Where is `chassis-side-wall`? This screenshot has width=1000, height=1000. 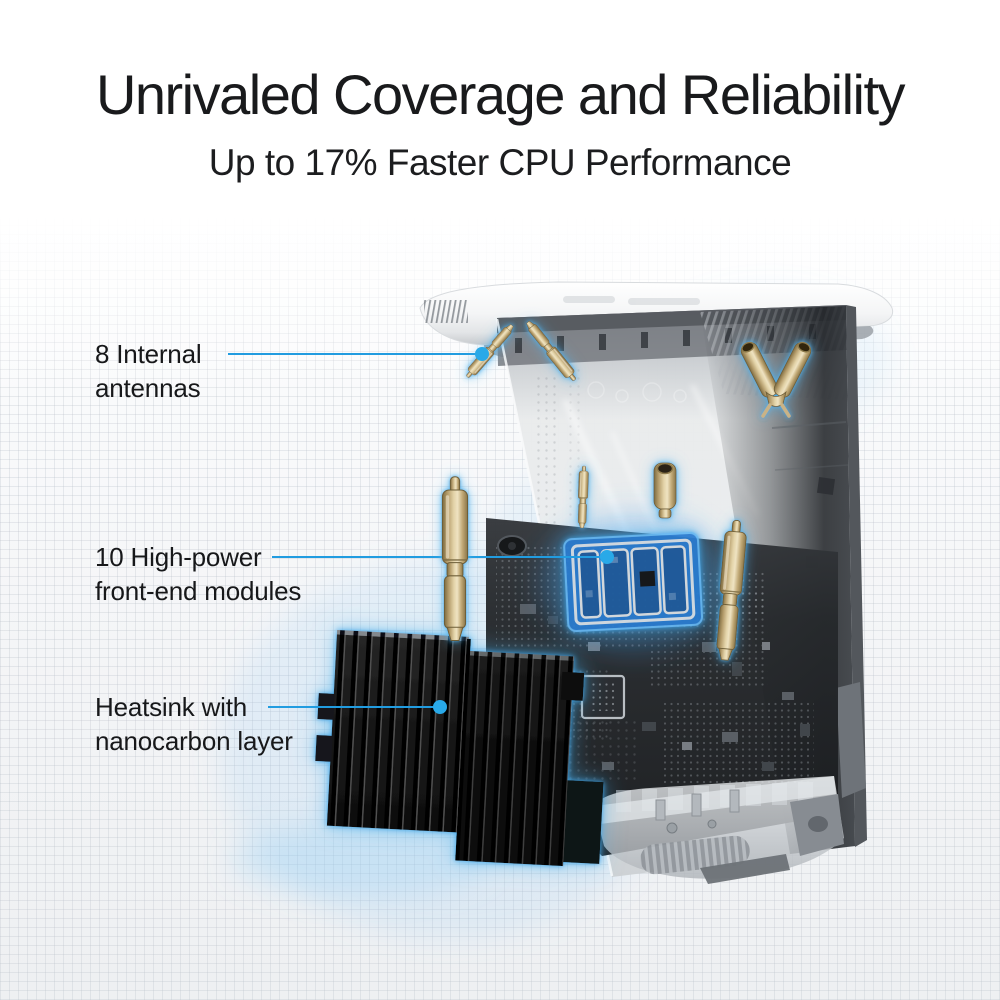 chassis-side-wall is located at coordinates (856, 576).